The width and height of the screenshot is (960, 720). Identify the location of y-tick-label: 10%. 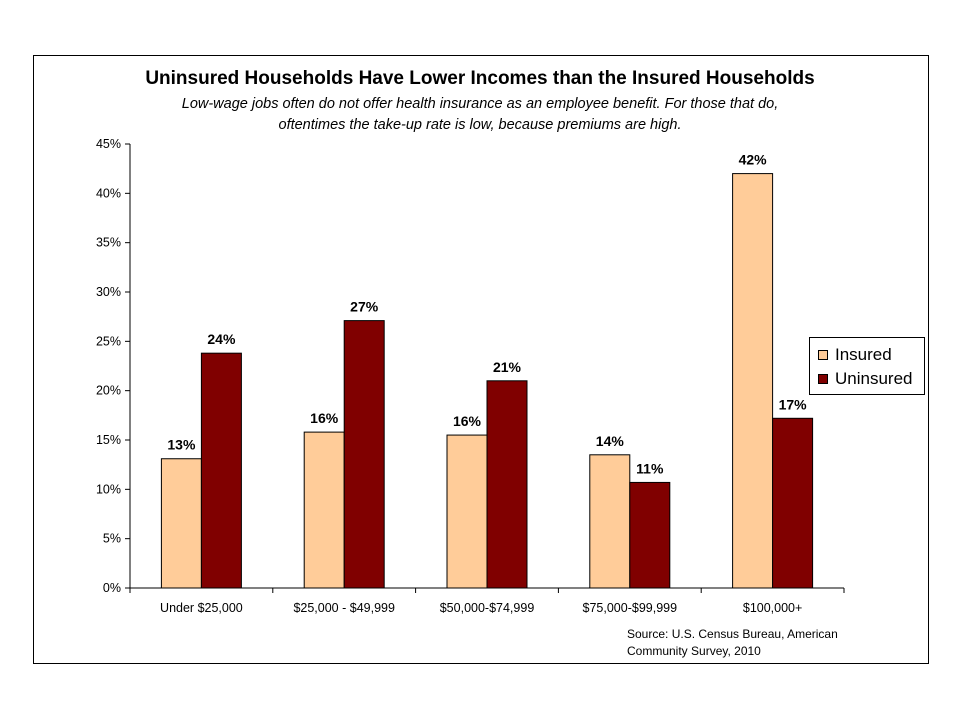
(108, 489).